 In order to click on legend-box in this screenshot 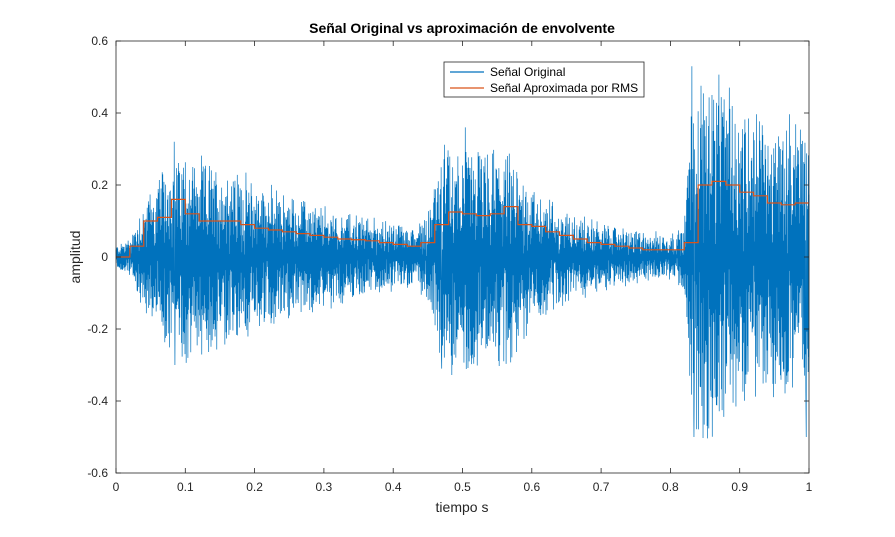, I will do `click(544, 79)`.